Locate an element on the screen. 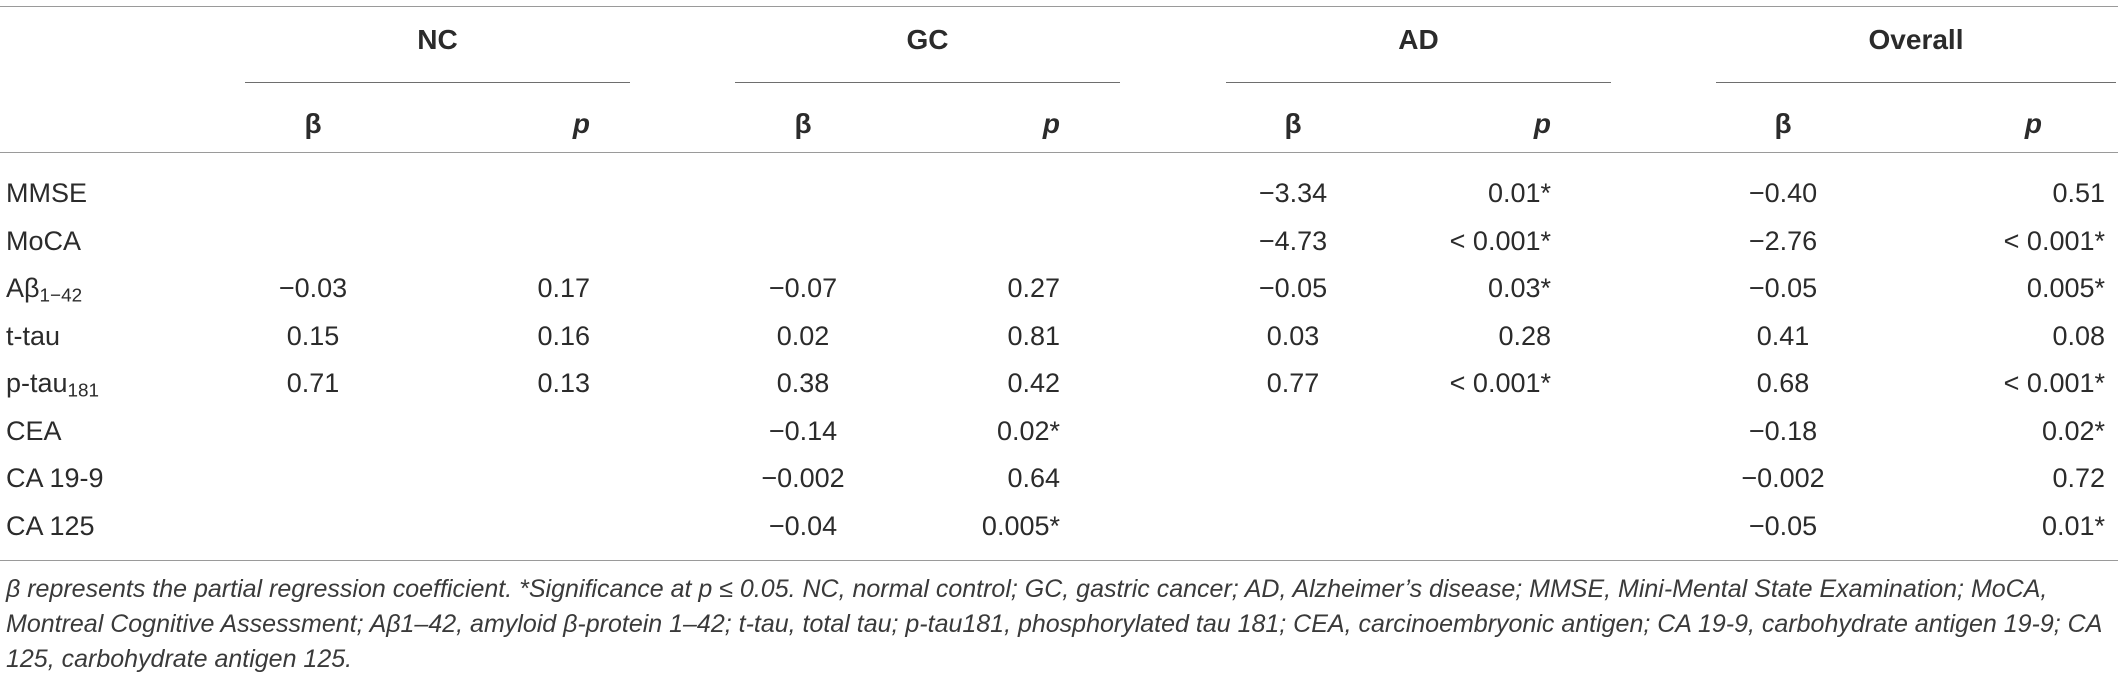  table-cell: 0.51 is located at coordinates (2078, 193).